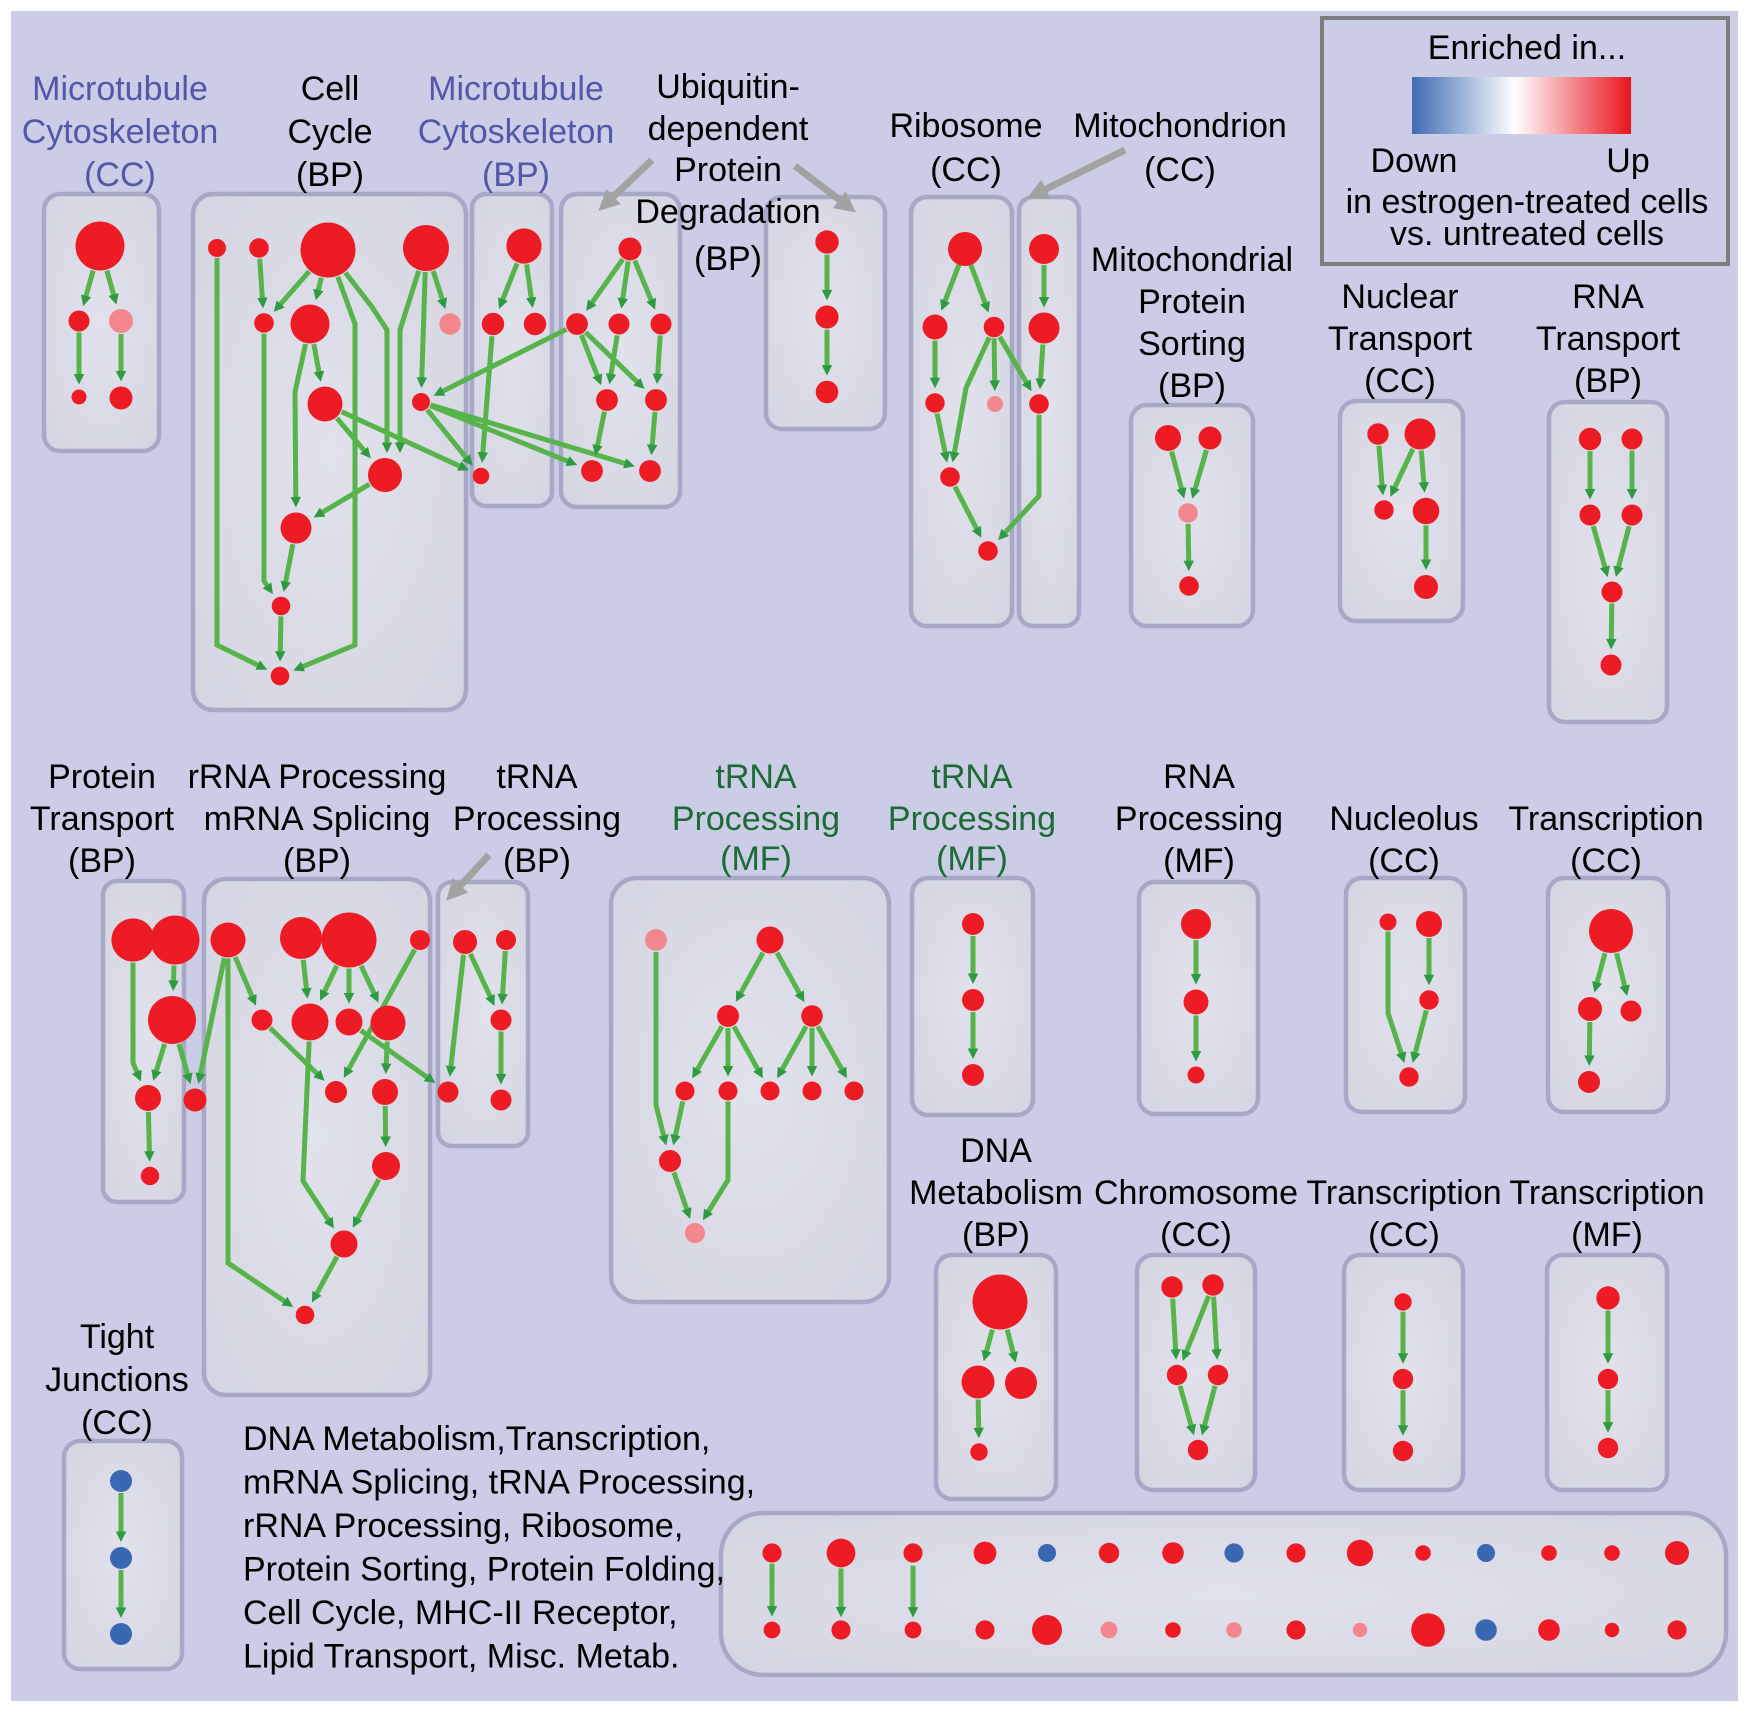 The width and height of the screenshot is (1750, 1715). I want to click on svg-text: Cell, so click(330, 89).